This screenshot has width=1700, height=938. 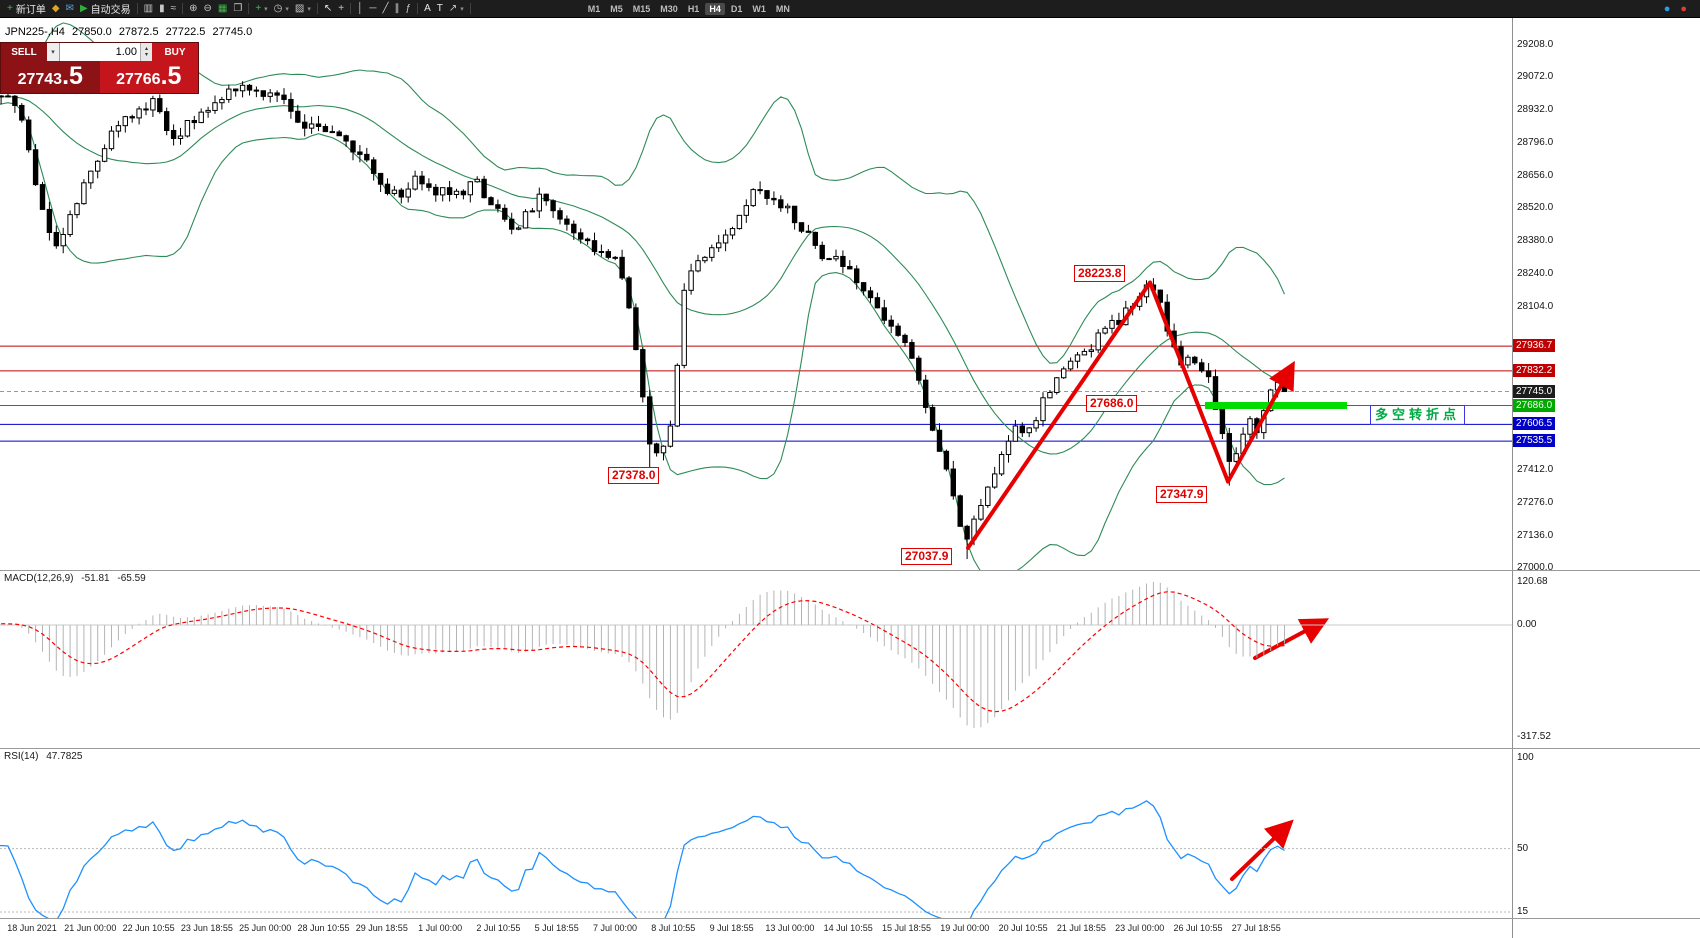 I want to click on time-axis-label: 2 Jul 10:55, so click(x=498, y=928).